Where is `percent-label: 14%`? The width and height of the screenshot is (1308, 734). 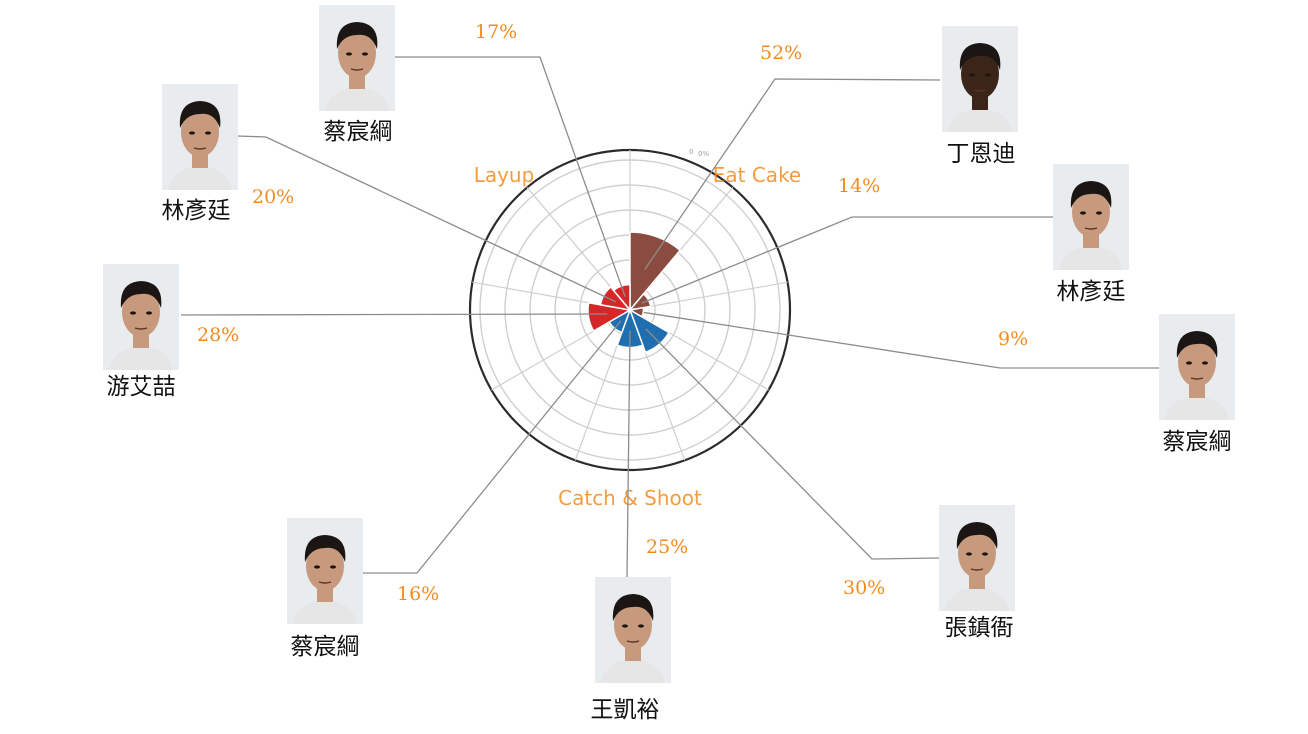 percent-label: 14% is located at coordinates (859, 186).